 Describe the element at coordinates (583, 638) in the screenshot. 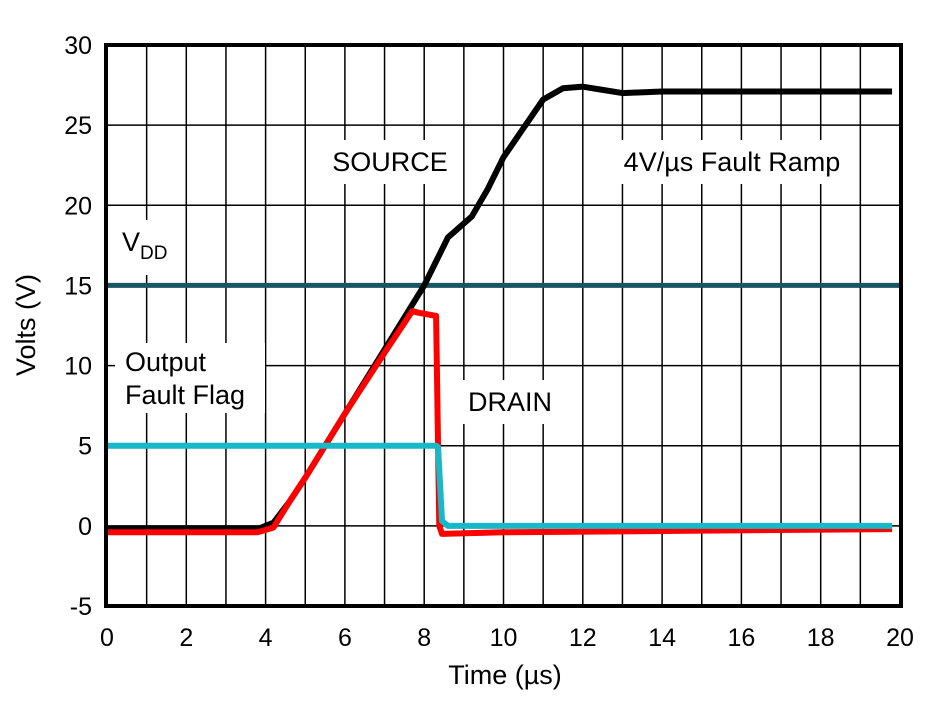

I see `x-tick-label: 12` at that location.